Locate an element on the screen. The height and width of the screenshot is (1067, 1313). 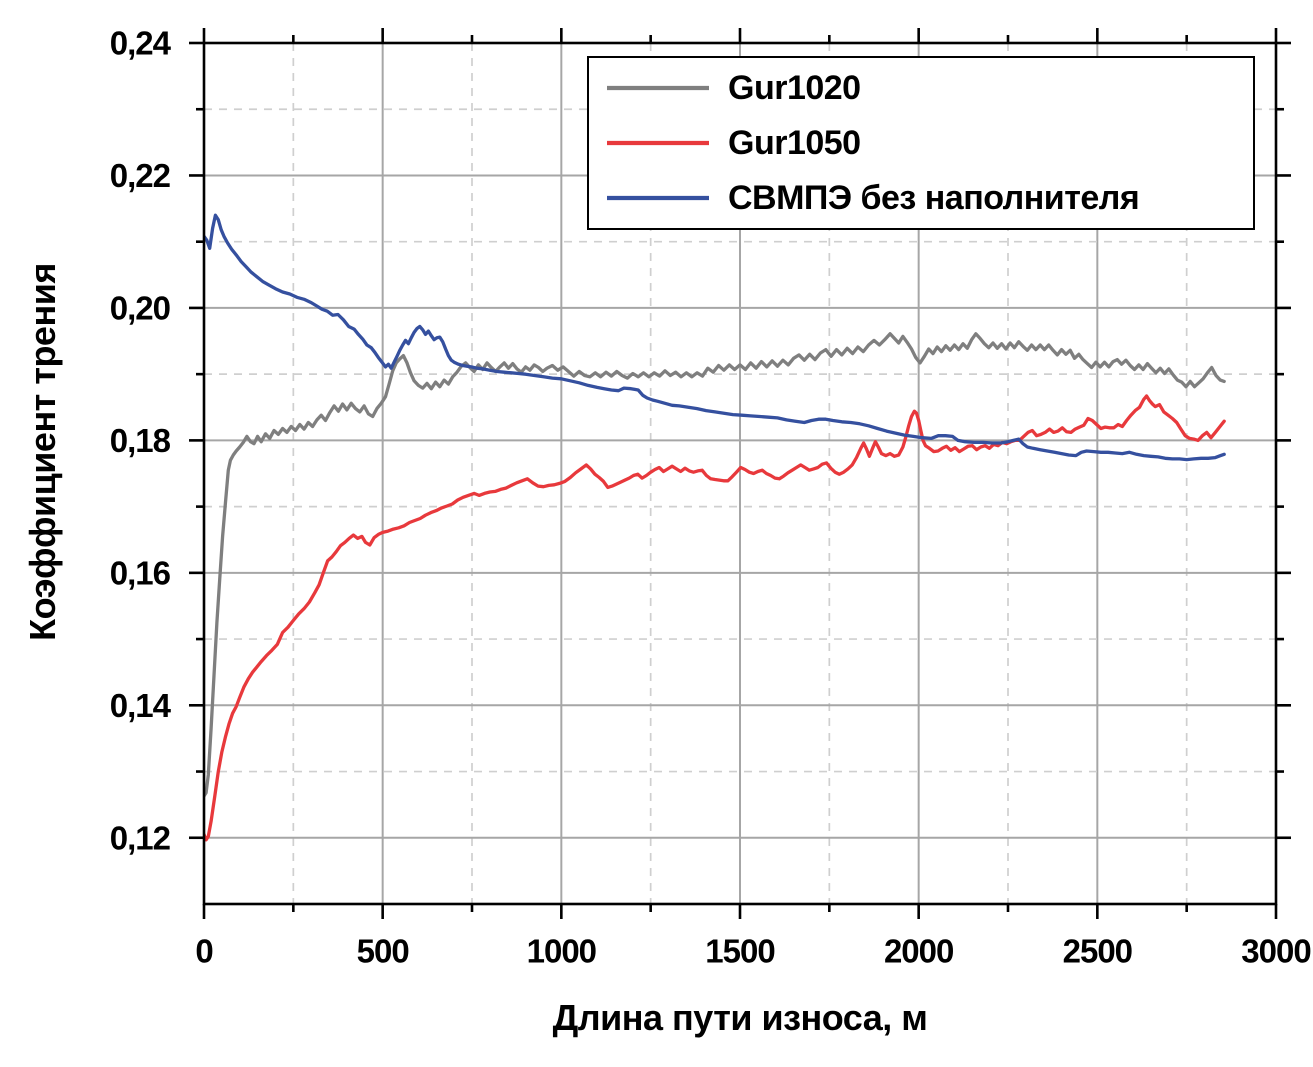
y-tick-label: 0,24 is located at coordinates (141, 43).